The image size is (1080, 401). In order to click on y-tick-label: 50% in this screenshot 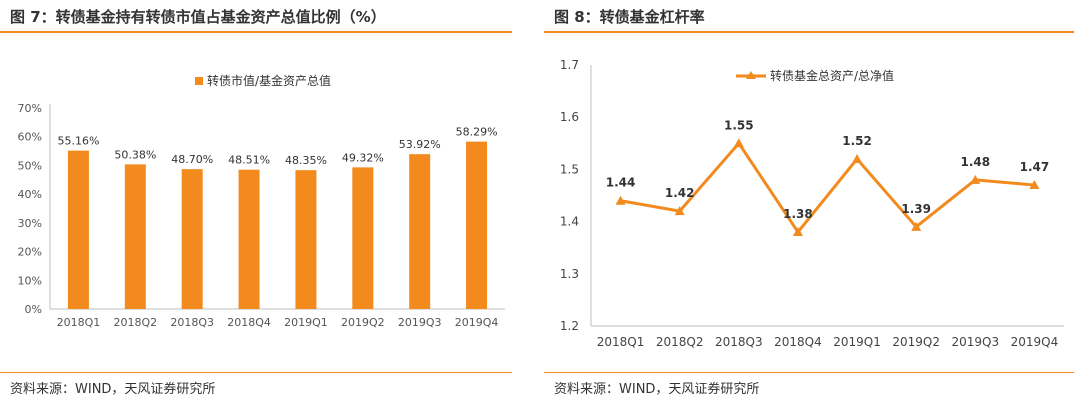, I will do `click(30, 165)`.